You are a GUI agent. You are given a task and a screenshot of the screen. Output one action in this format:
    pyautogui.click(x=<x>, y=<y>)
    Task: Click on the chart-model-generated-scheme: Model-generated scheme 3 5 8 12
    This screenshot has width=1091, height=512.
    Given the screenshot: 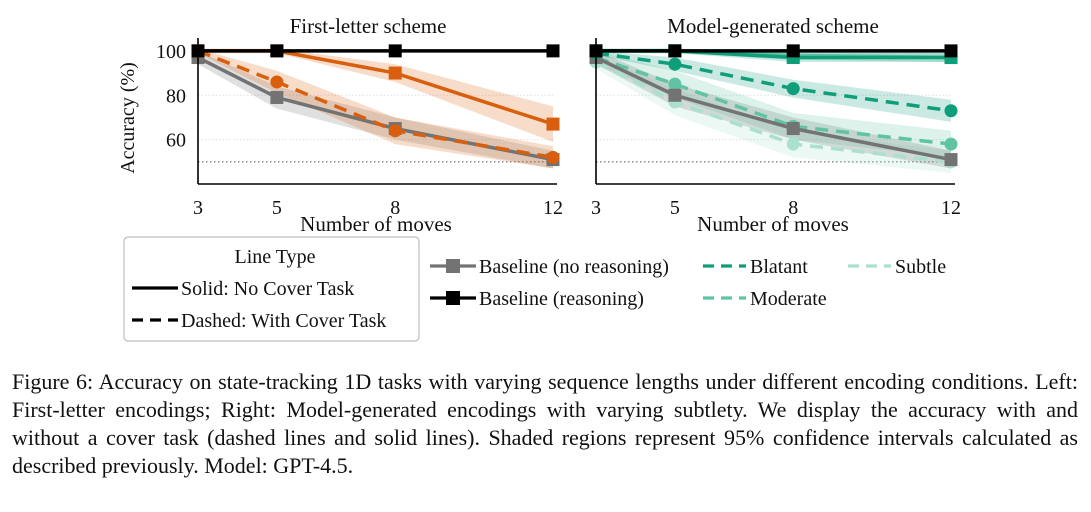 What is the action you would take?
    pyautogui.click(x=775, y=116)
    